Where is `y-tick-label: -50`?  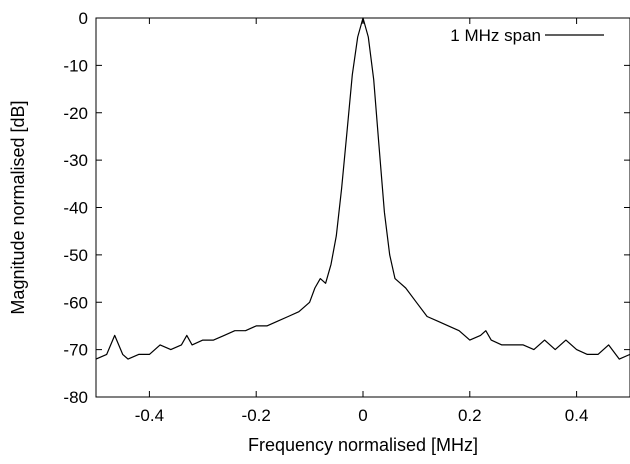 y-tick-label: -50 is located at coordinates (75, 255).